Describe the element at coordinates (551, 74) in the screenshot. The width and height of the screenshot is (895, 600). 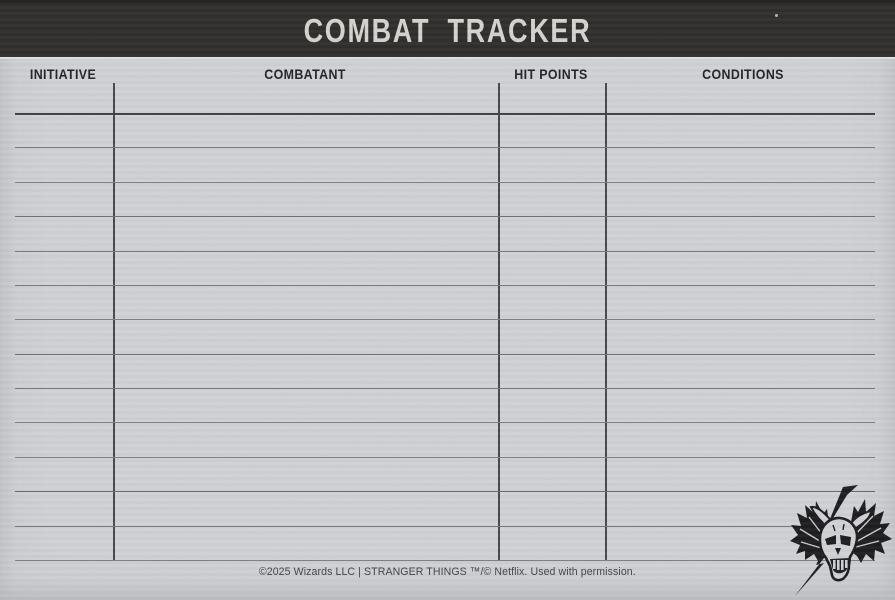
I see `column-header-hit-points: HIT POINTS` at that location.